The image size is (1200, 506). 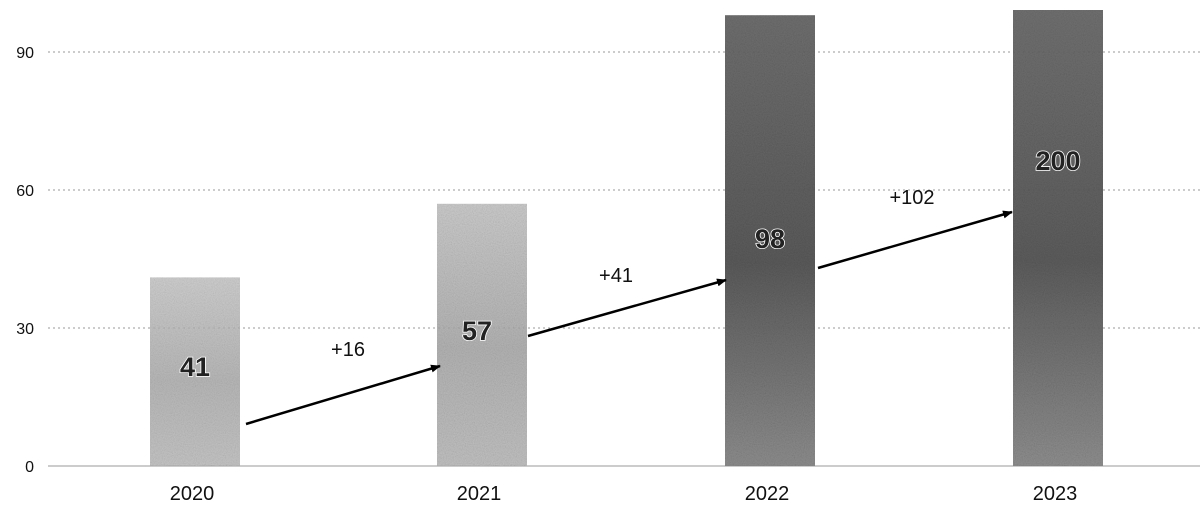 What do you see at coordinates (348, 350) in the screenshot?
I see `growth-annotation: +16` at bounding box center [348, 350].